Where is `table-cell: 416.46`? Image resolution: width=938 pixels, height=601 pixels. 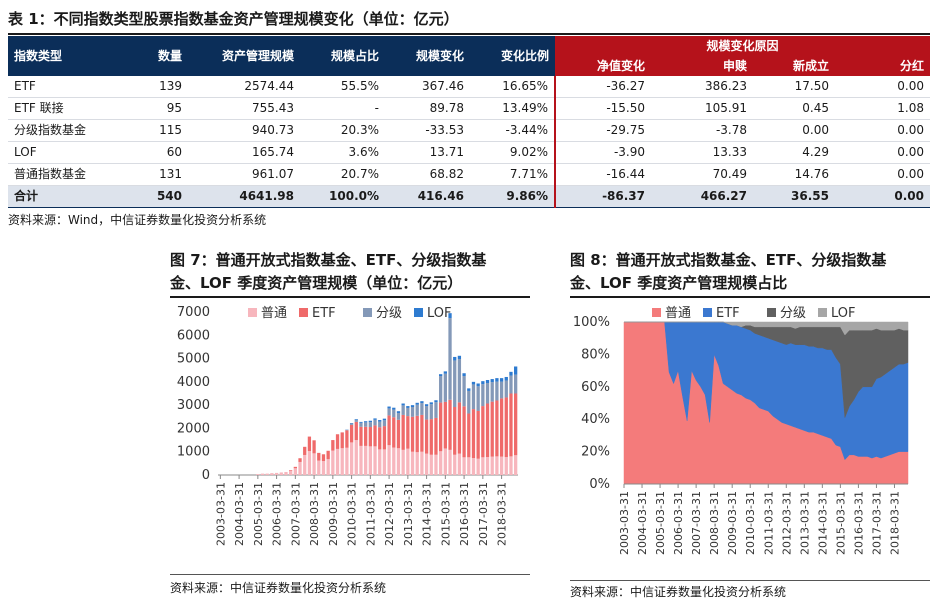
table-cell: 416.46 is located at coordinates (427, 196).